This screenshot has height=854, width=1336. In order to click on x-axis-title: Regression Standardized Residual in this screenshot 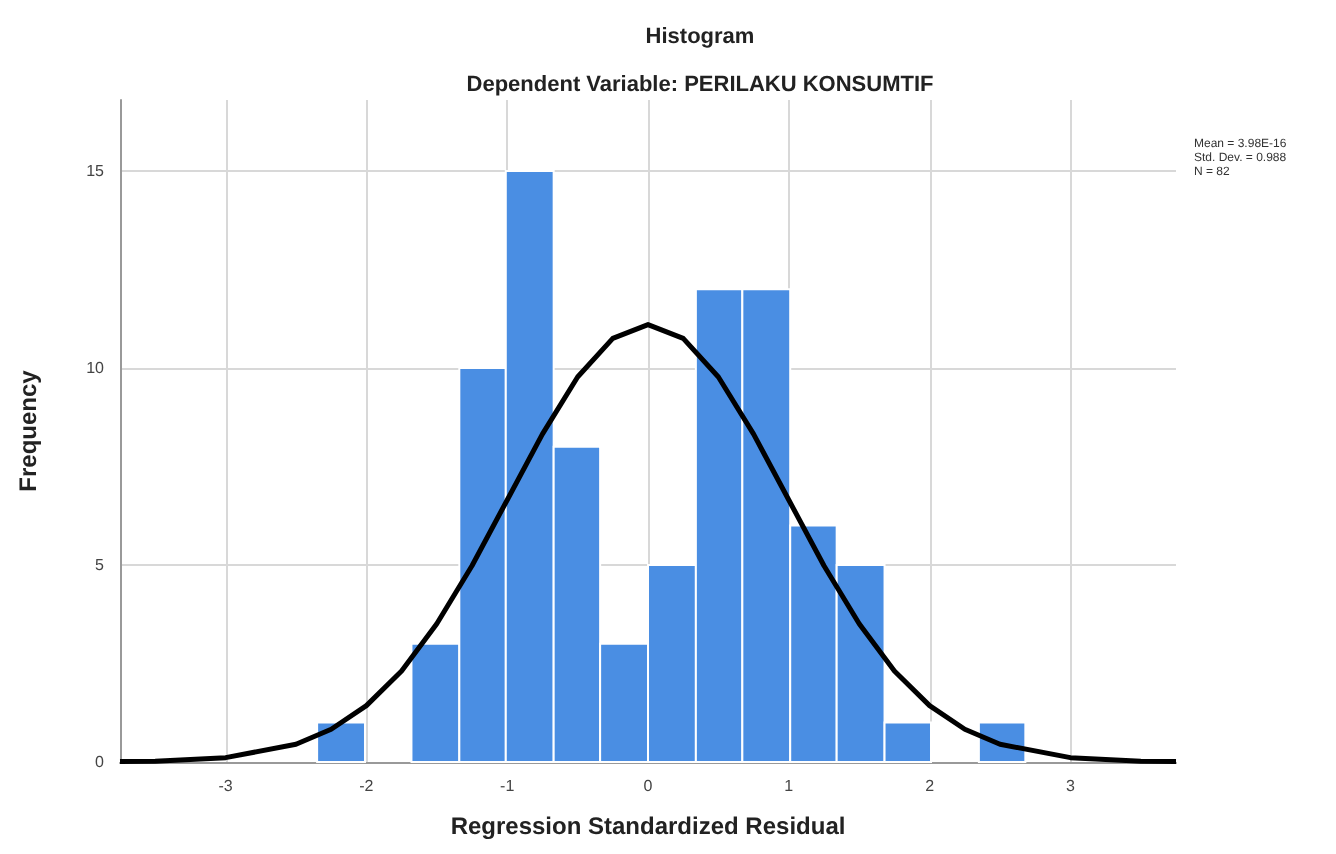, I will do `click(648, 826)`.